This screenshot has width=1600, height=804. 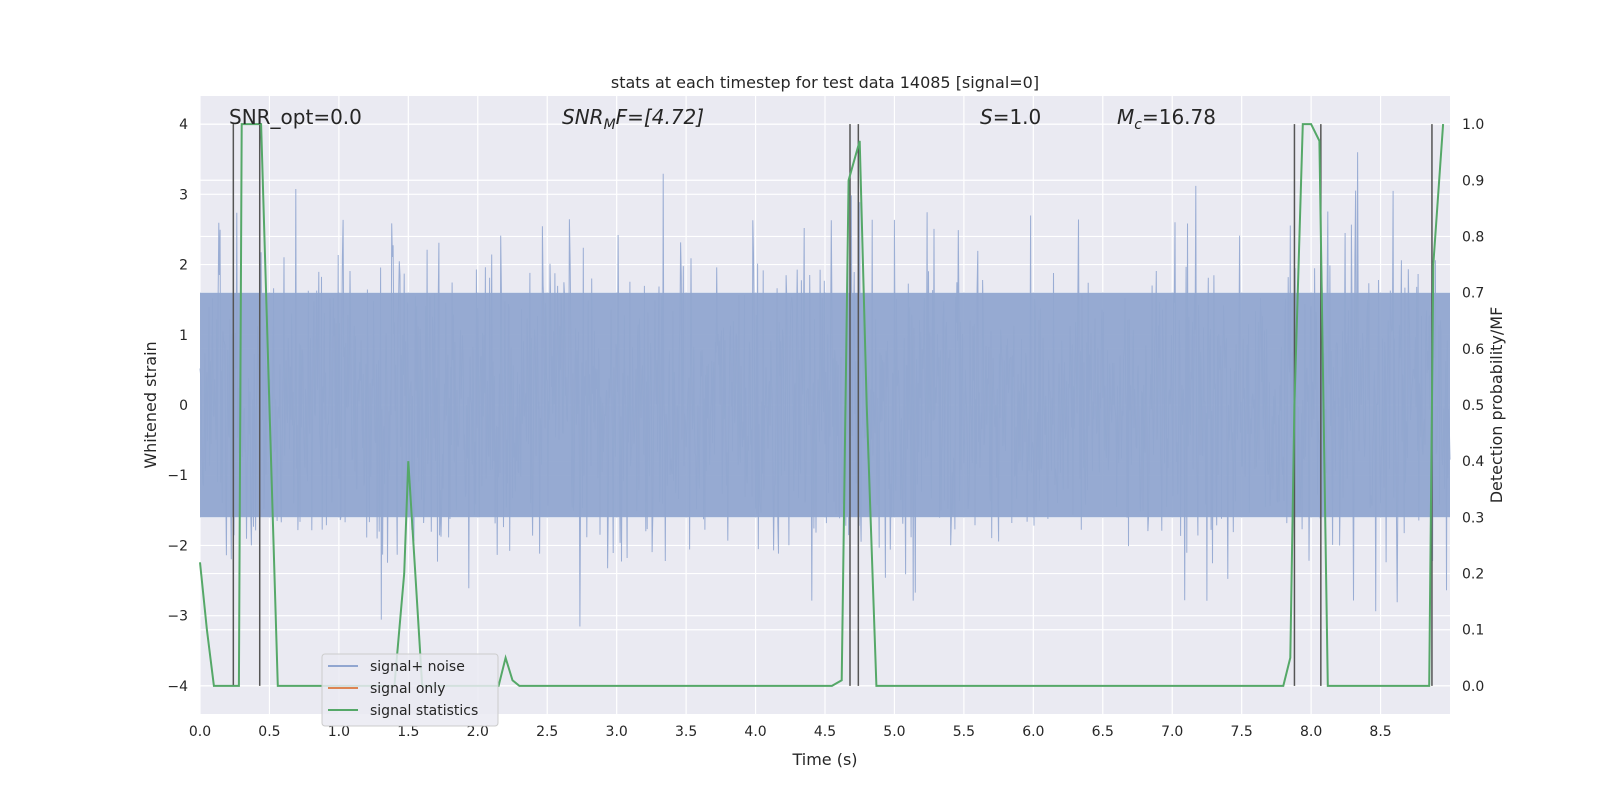 What do you see at coordinates (964, 732) in the screenshot?
I see `x-tick-label: 5.5` at bounding box center [964, 732].